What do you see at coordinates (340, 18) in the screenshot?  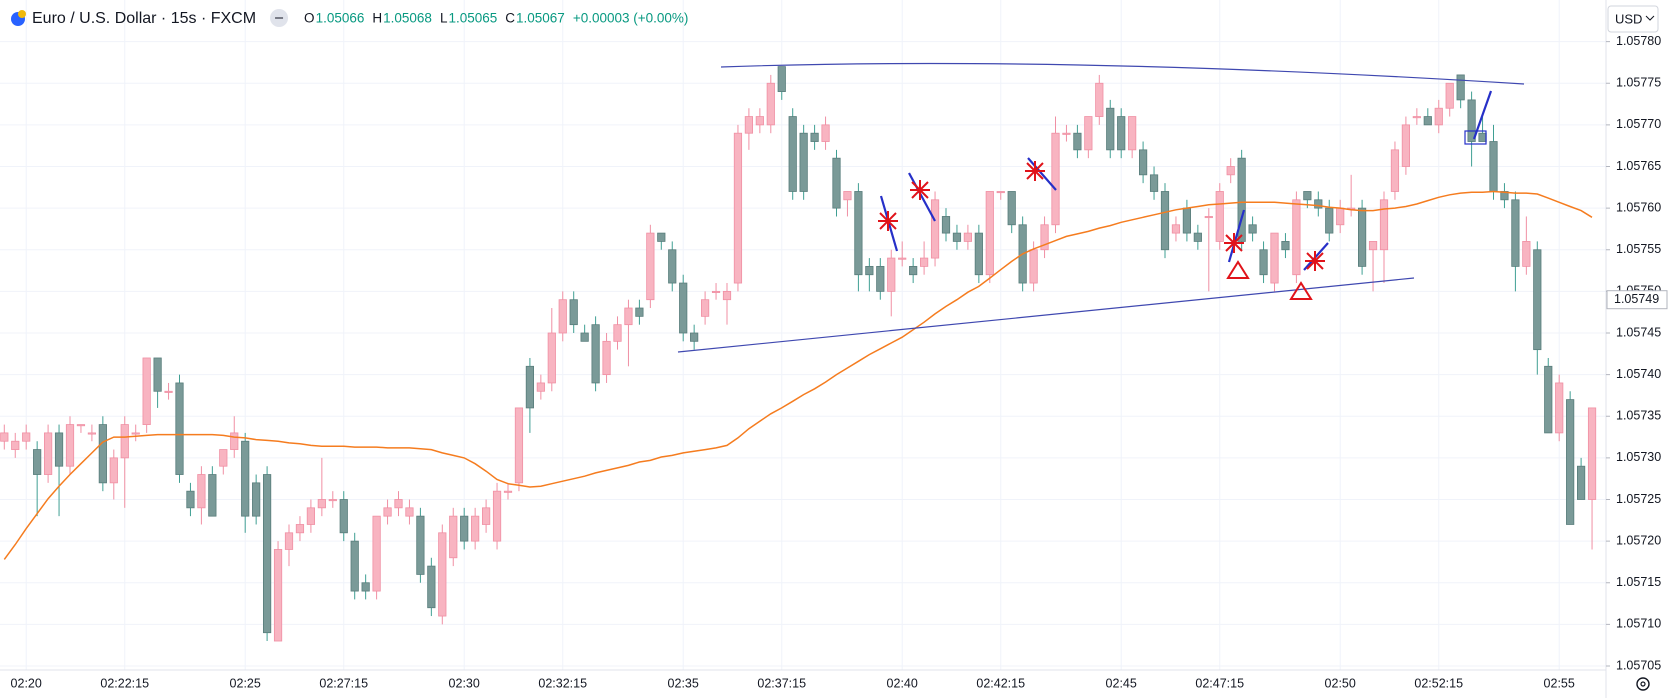 I see `ohlc-value: 1.05066` at bounding box center [340, 18].